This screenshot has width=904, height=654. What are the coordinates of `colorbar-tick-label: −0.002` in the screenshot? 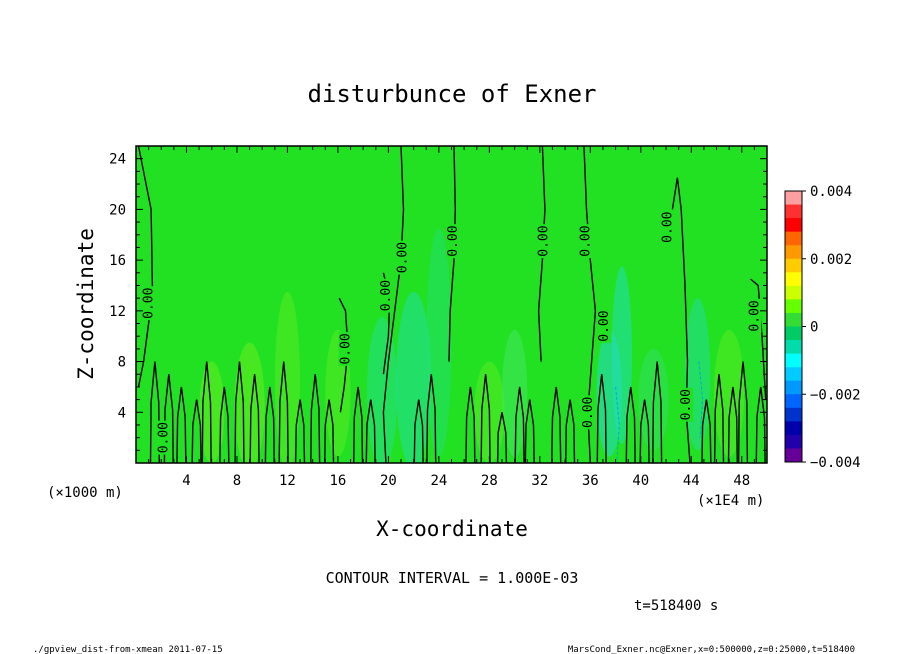 It's located at (835, 395).